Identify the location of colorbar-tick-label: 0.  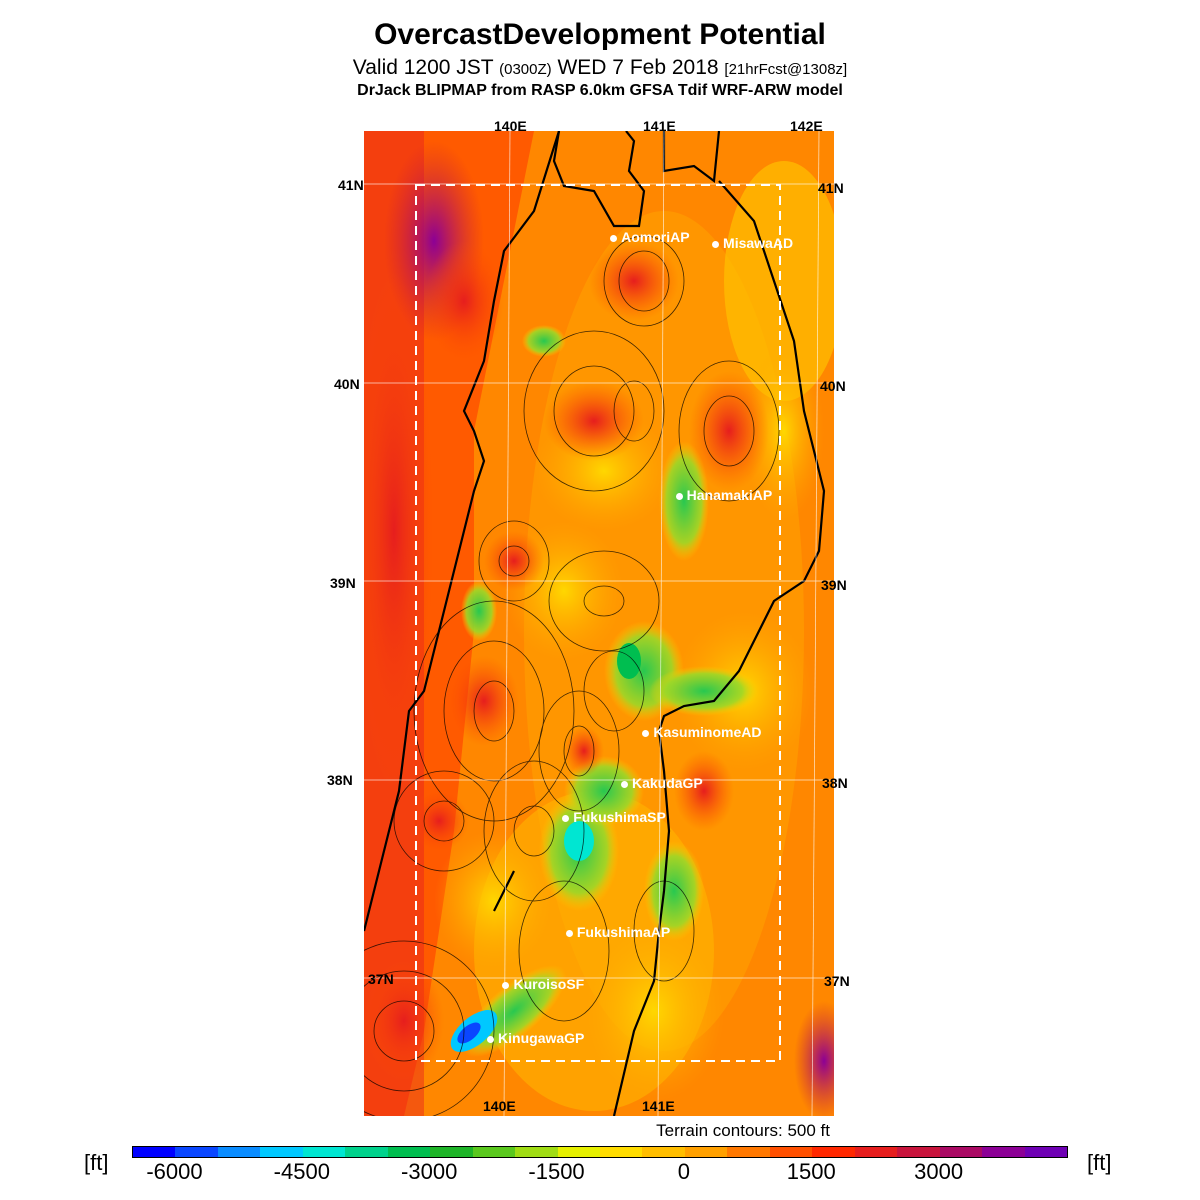
(684, 1171).